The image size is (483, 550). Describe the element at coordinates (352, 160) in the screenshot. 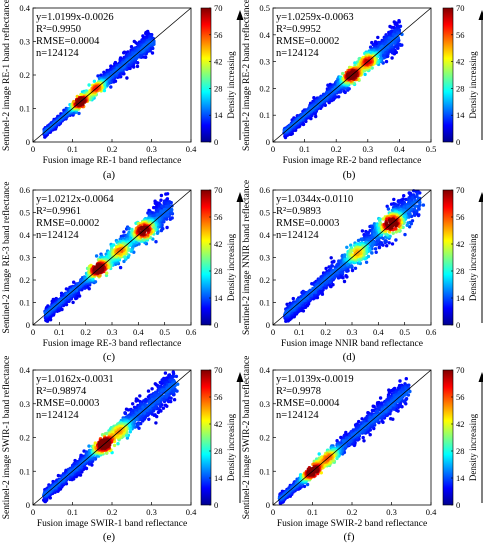

I see `x-axis-title: Fusion image RE-2 band reflectance` at that location.